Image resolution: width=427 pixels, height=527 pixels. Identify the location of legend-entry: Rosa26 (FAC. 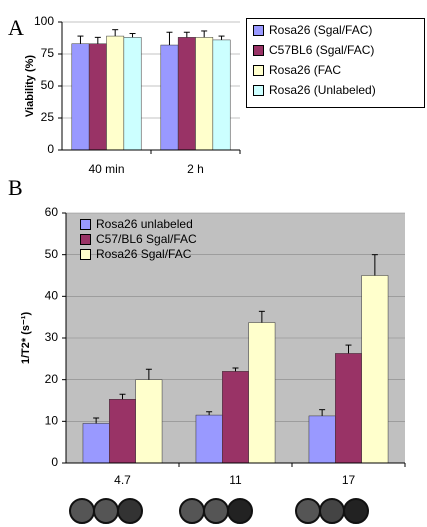
(335, 70).